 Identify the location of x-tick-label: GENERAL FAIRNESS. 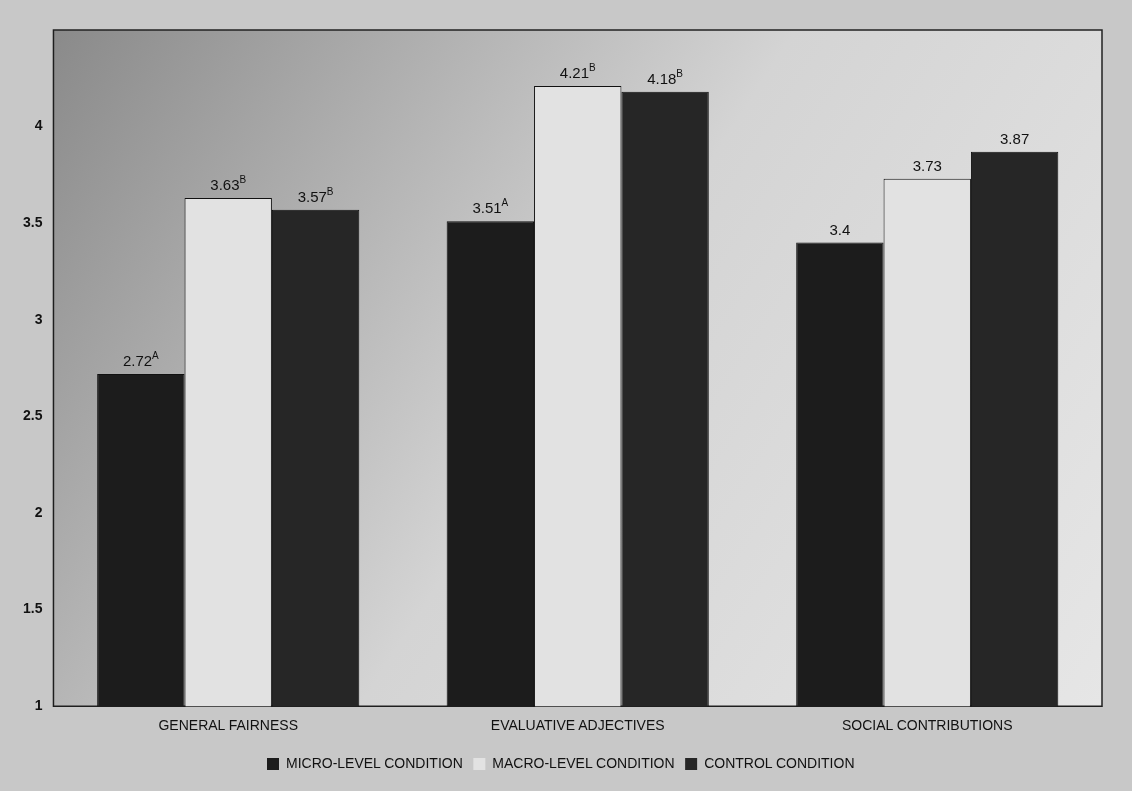
(228, 725).